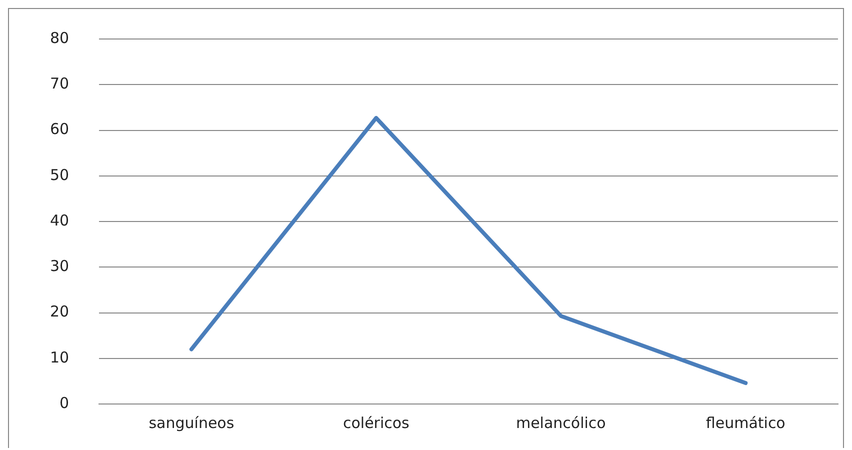 This screenshot has height=450, width=852. What do you see at coordinates (60, 266) in the screenshot?
I see `y-tick-label: 30` at bounding box center [60, 266].